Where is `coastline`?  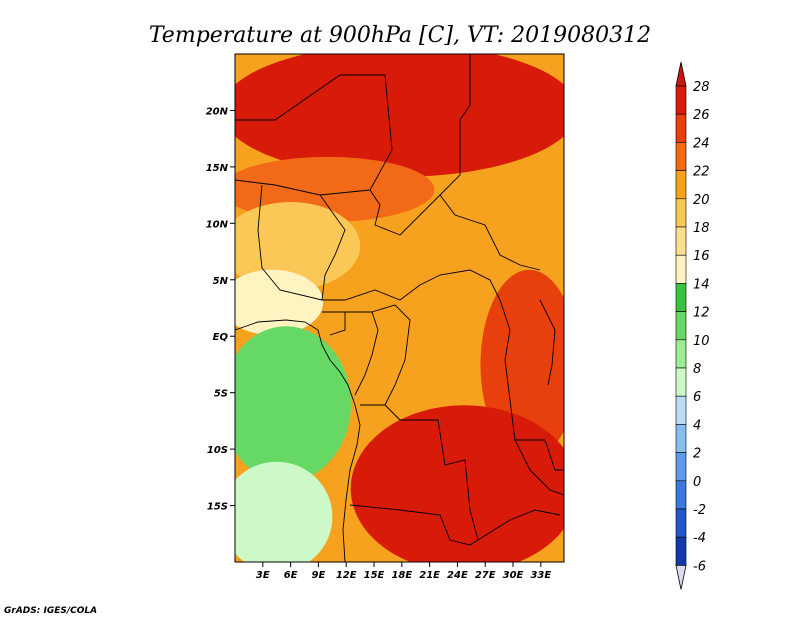
coastline is located at coordinates (298, 440).